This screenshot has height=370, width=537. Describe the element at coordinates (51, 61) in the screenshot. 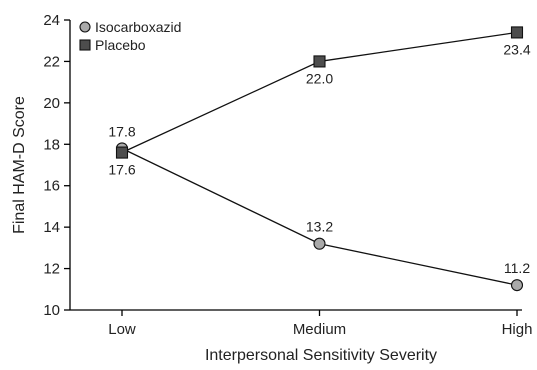

I see `y-tick-label: 22` at that location.